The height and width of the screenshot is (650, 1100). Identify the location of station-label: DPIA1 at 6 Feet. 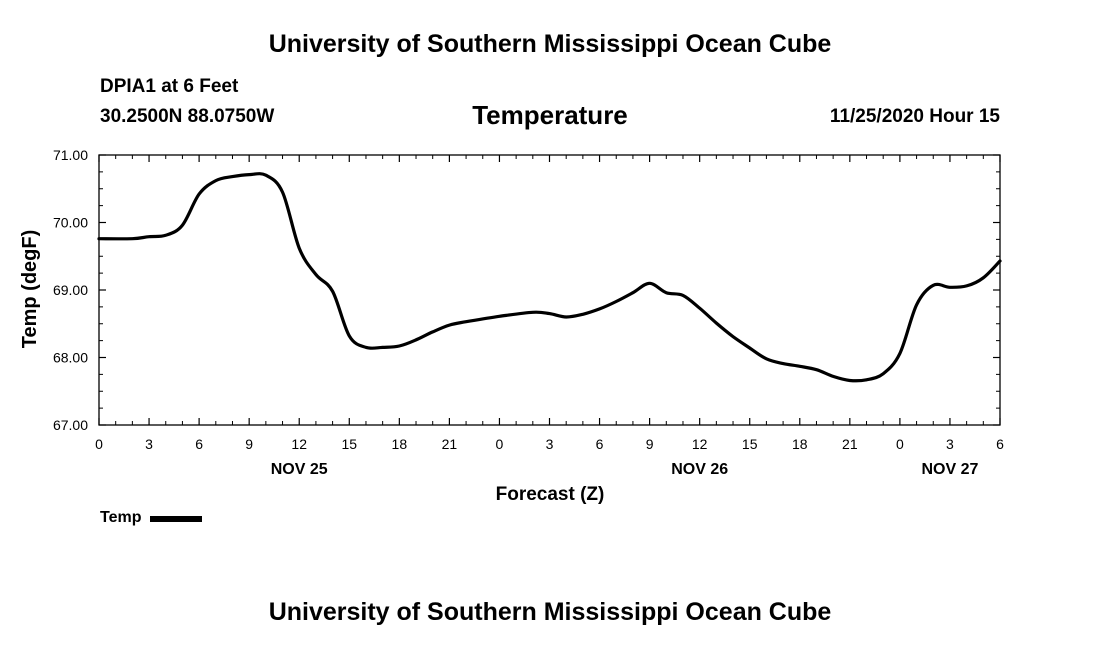
(169, 86).